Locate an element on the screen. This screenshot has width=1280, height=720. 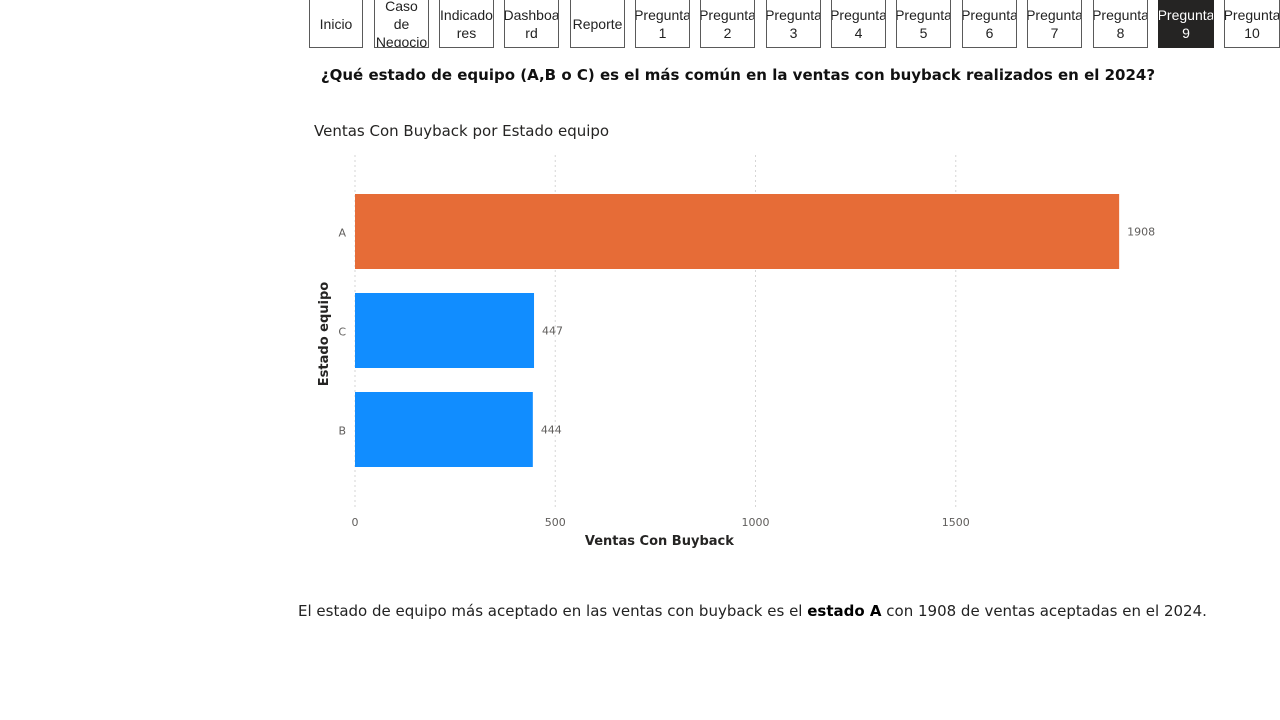
nav-button-pregunta-1: Pregunta 1 is located at coordinates (662, 24).